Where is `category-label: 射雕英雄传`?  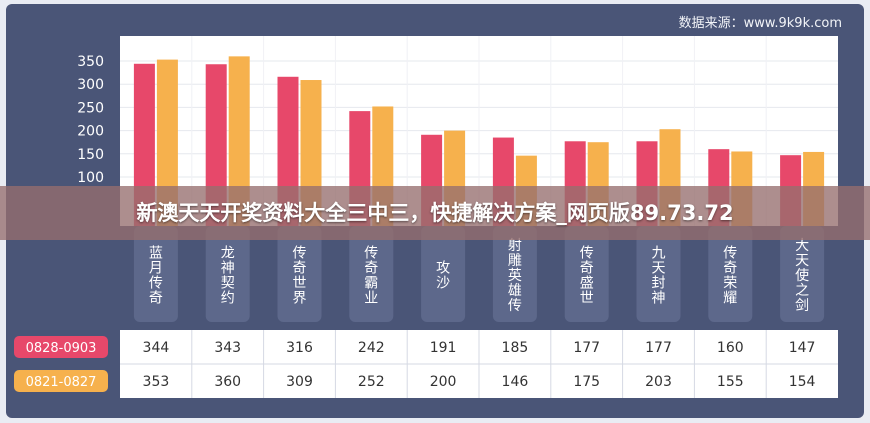 category-label: 射雕英雄传 is located at coordinates (515, 276).